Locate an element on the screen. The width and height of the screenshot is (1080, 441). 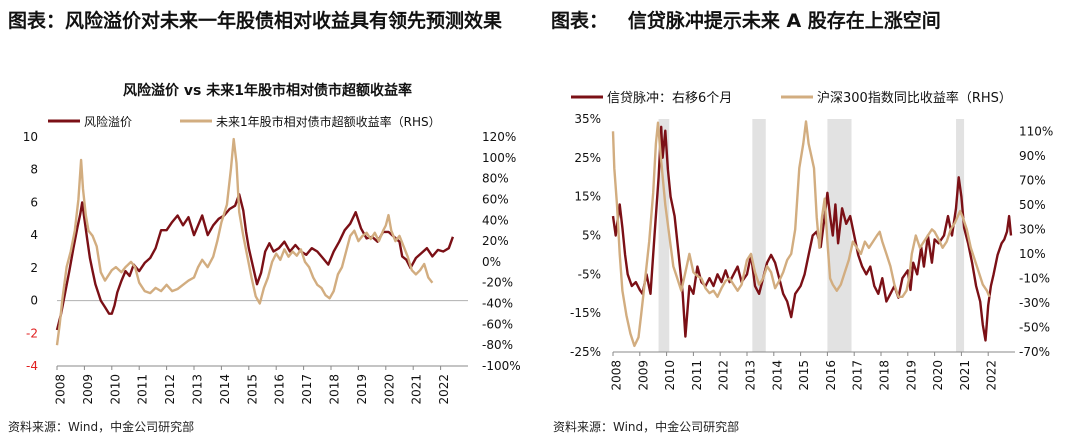
legend-label-0: 风险溢价 is located at coordinates (108, 121).